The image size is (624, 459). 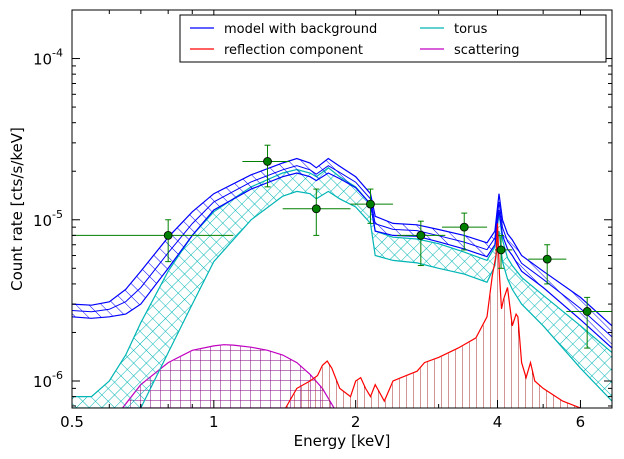 What do you see at coordinates (72, 422) in the screenshot?
I see `x-tick-label: 0.5` at bounding box center [72, 422].